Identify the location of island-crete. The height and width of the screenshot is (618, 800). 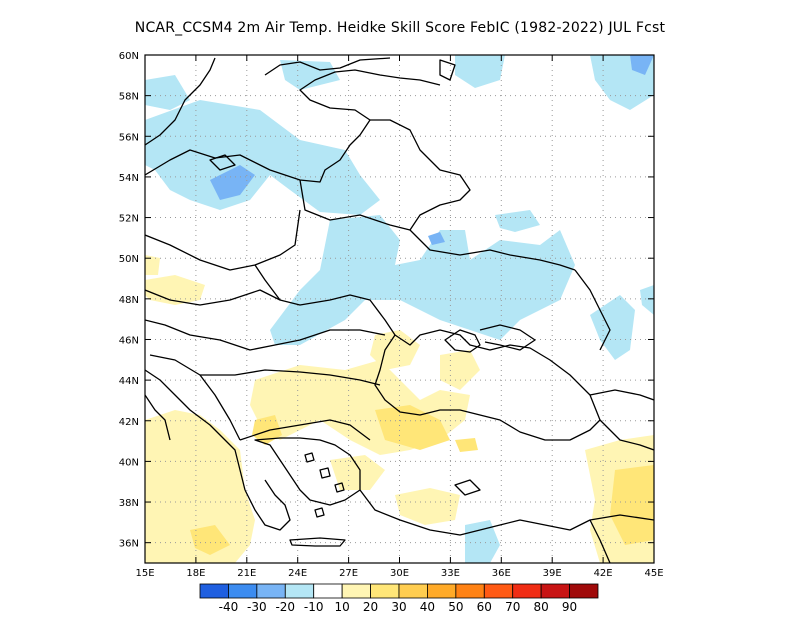
(317, 542).